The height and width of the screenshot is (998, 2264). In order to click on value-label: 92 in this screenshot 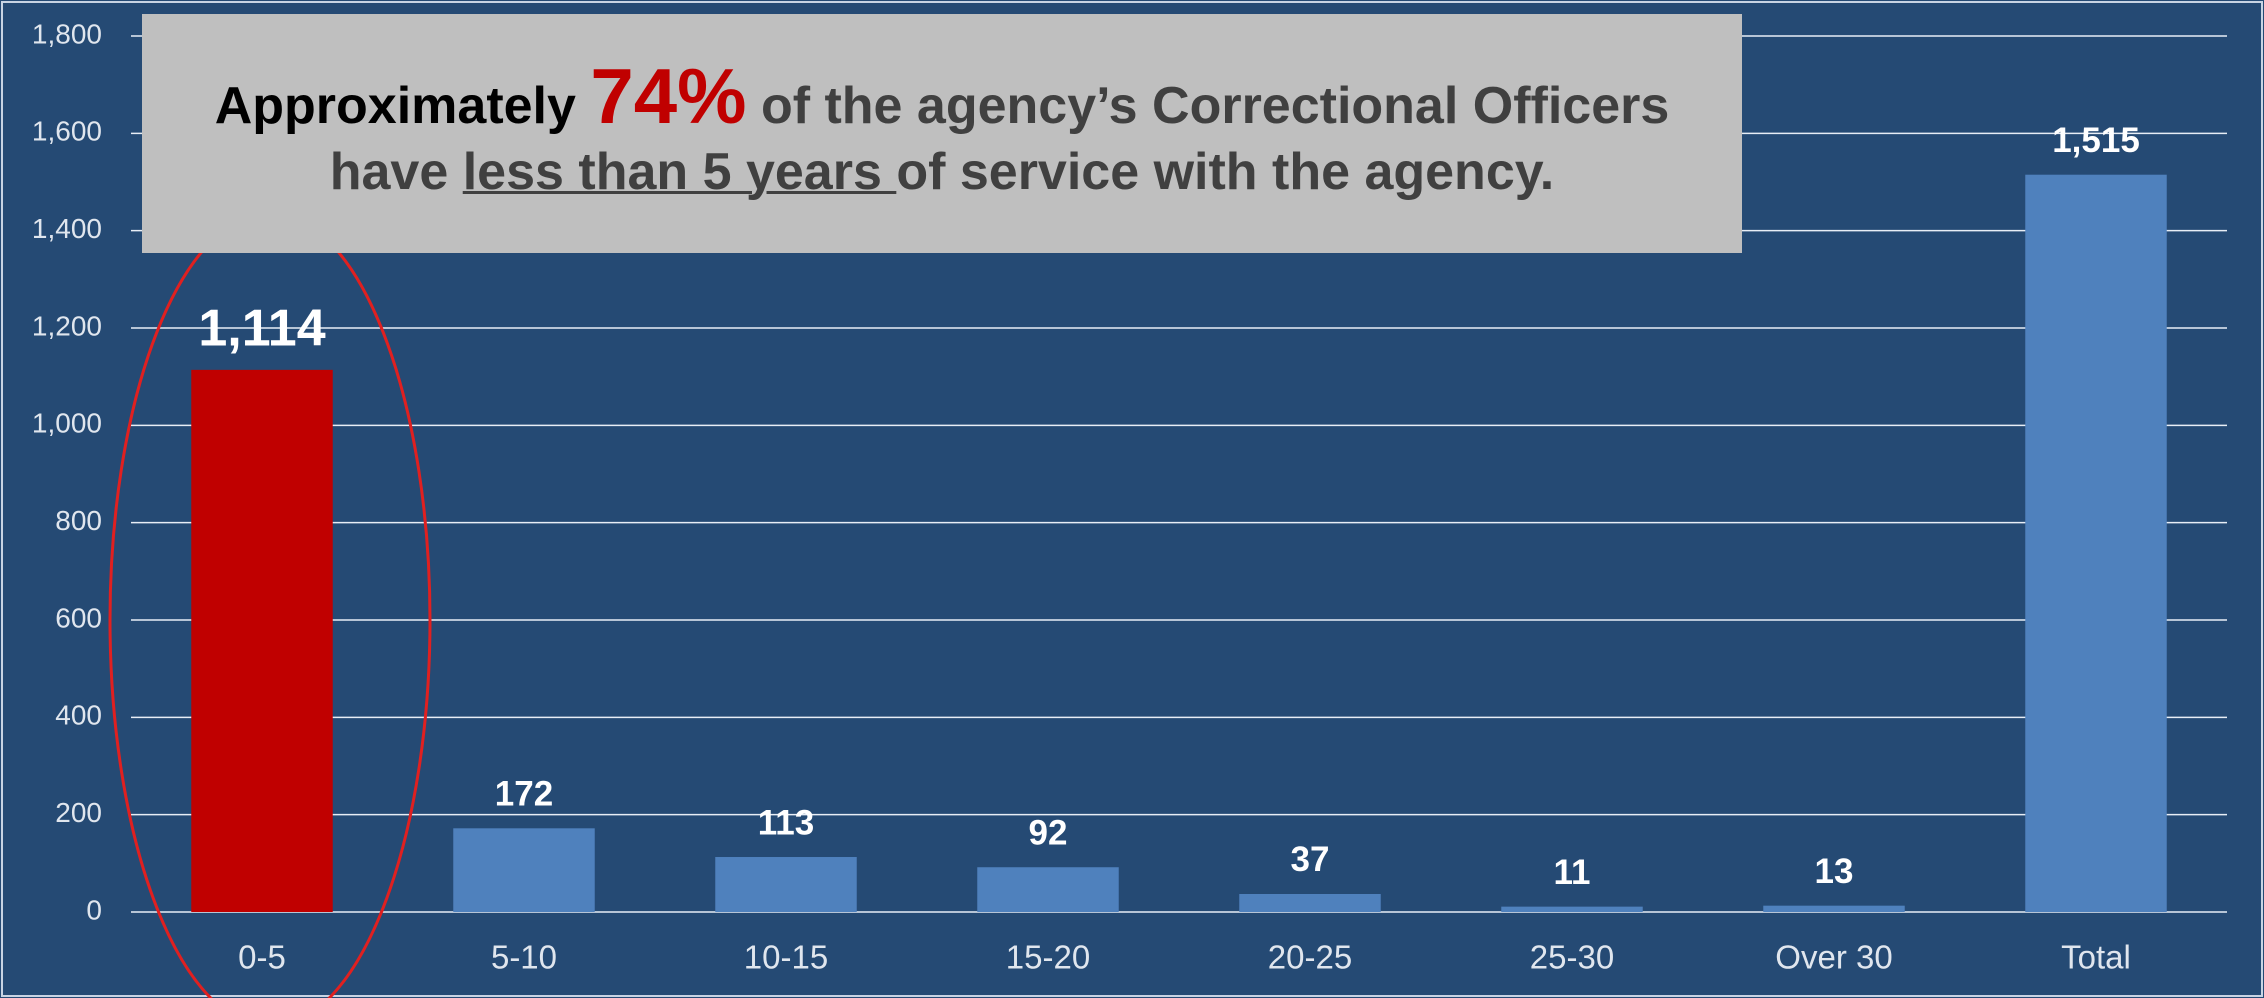, I will do `click(1048, 832)`.